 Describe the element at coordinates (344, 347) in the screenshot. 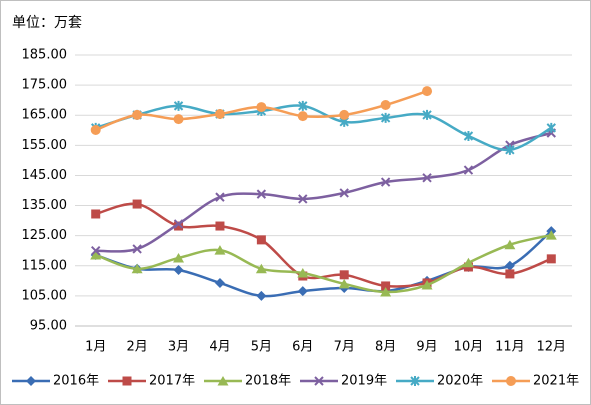

I see `x-tick-label: 7月` at that location.